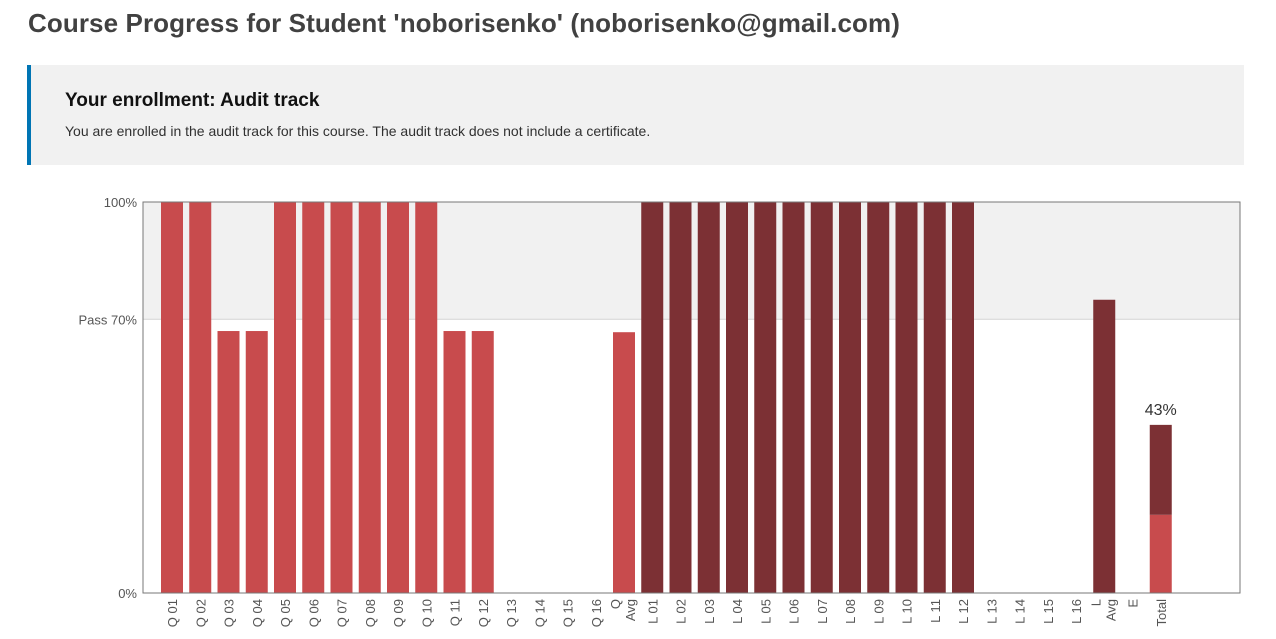  Describe the element at coordinates (192, 100) in the screenshot. I see `enrollment-title: Your enrollment: Audit track` at that location.